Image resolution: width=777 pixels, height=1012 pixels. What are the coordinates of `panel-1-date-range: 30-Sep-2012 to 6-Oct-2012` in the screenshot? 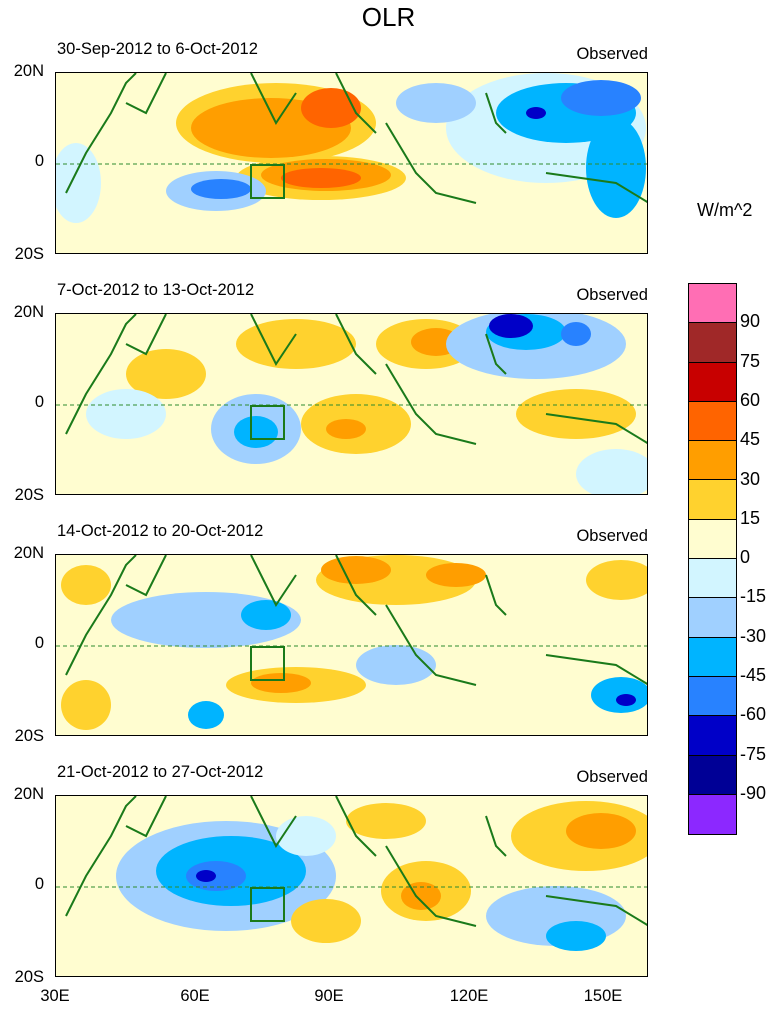 It's located at (157, 49).